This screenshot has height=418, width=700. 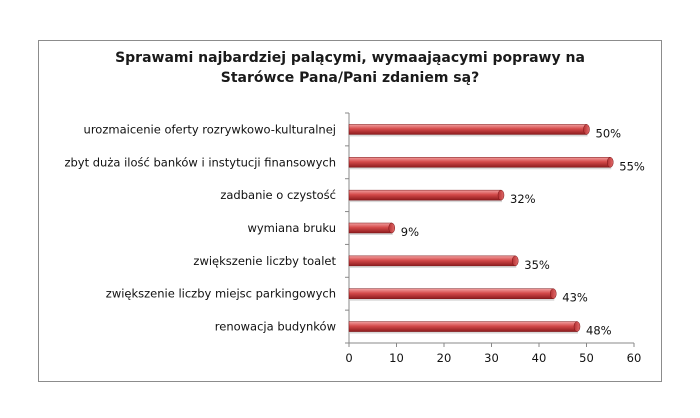 What do you see at coordinates (539, 358) in the screenshot?
I see `x-tick-label: 40` at bounding box center [539, 358].